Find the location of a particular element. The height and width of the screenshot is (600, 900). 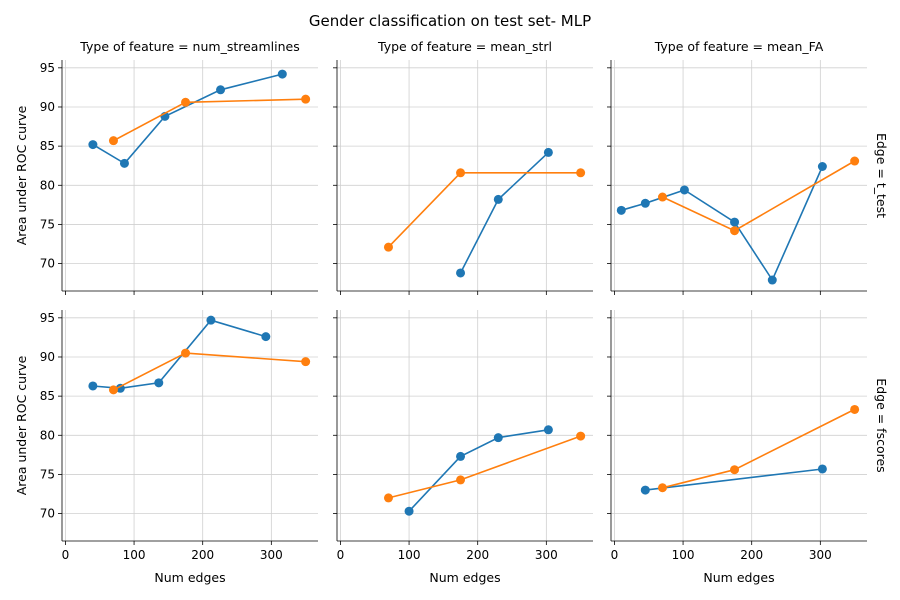

chart-title: Gender classification on test set- MLP is located at coordinates (450, 21).